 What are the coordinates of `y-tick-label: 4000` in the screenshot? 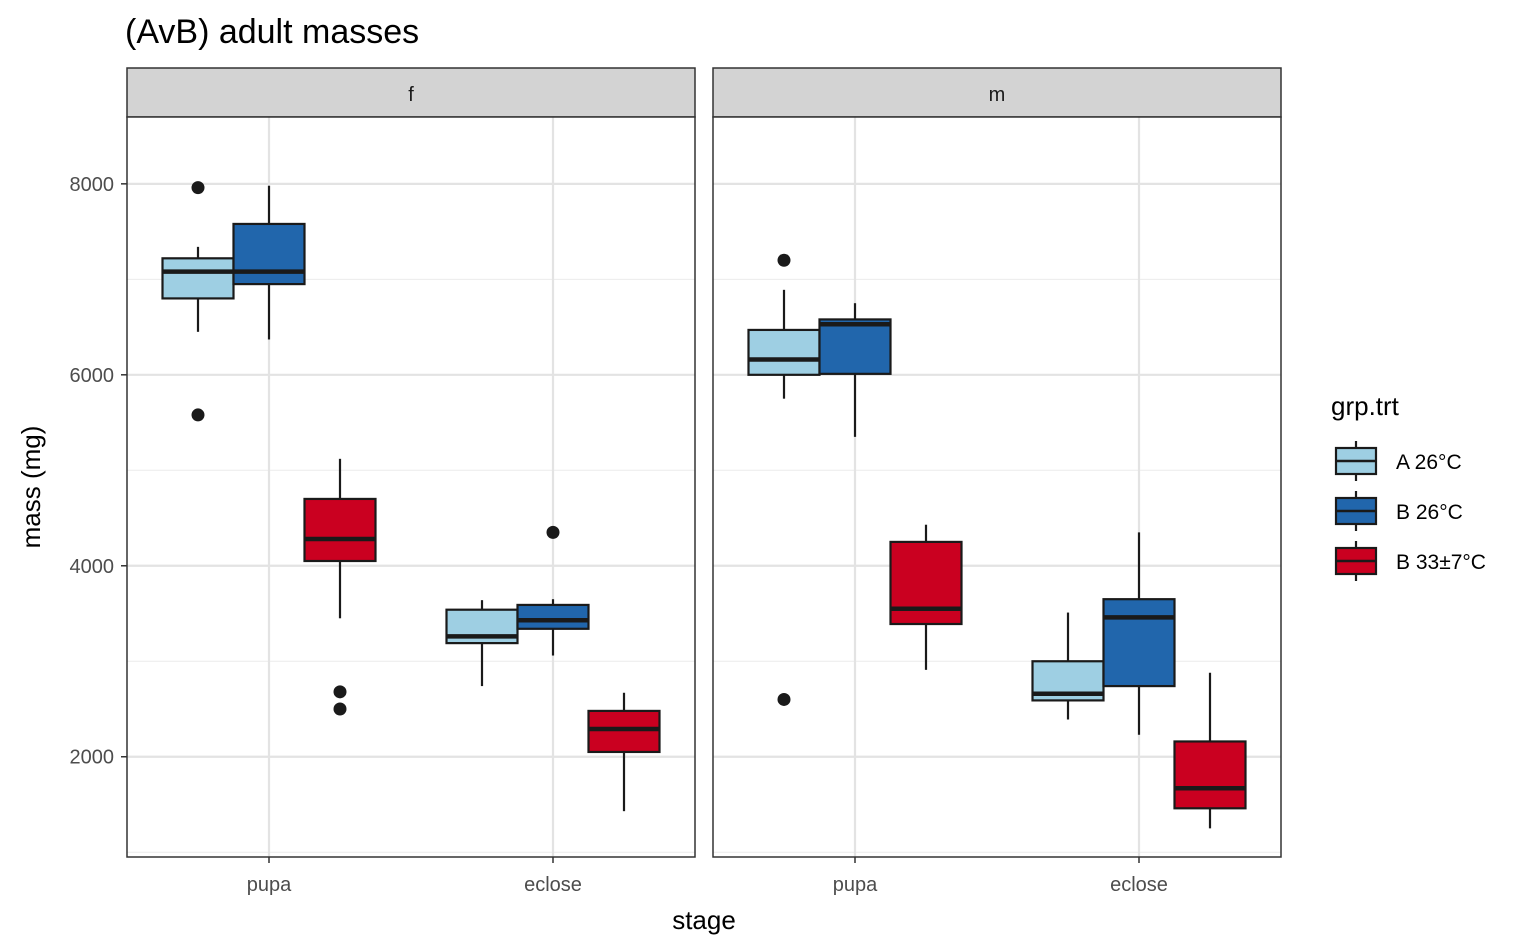 It's located at (92, 567).